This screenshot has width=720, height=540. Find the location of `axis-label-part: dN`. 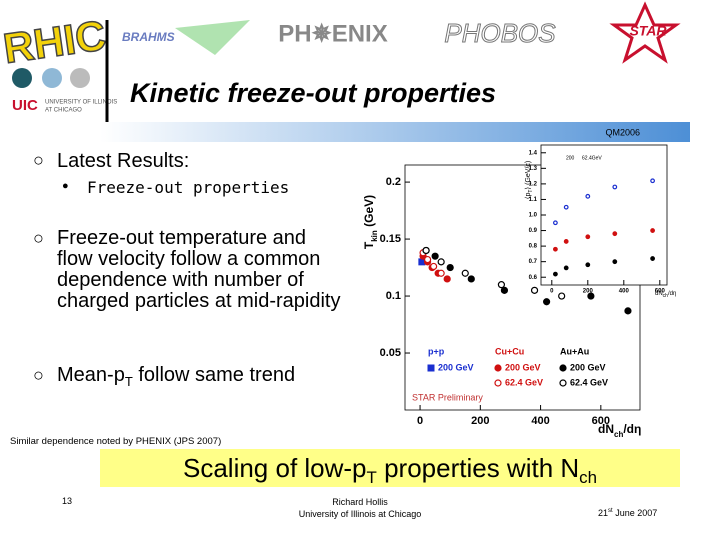

axis-label-part: dN is located at coordinates (659, 294).